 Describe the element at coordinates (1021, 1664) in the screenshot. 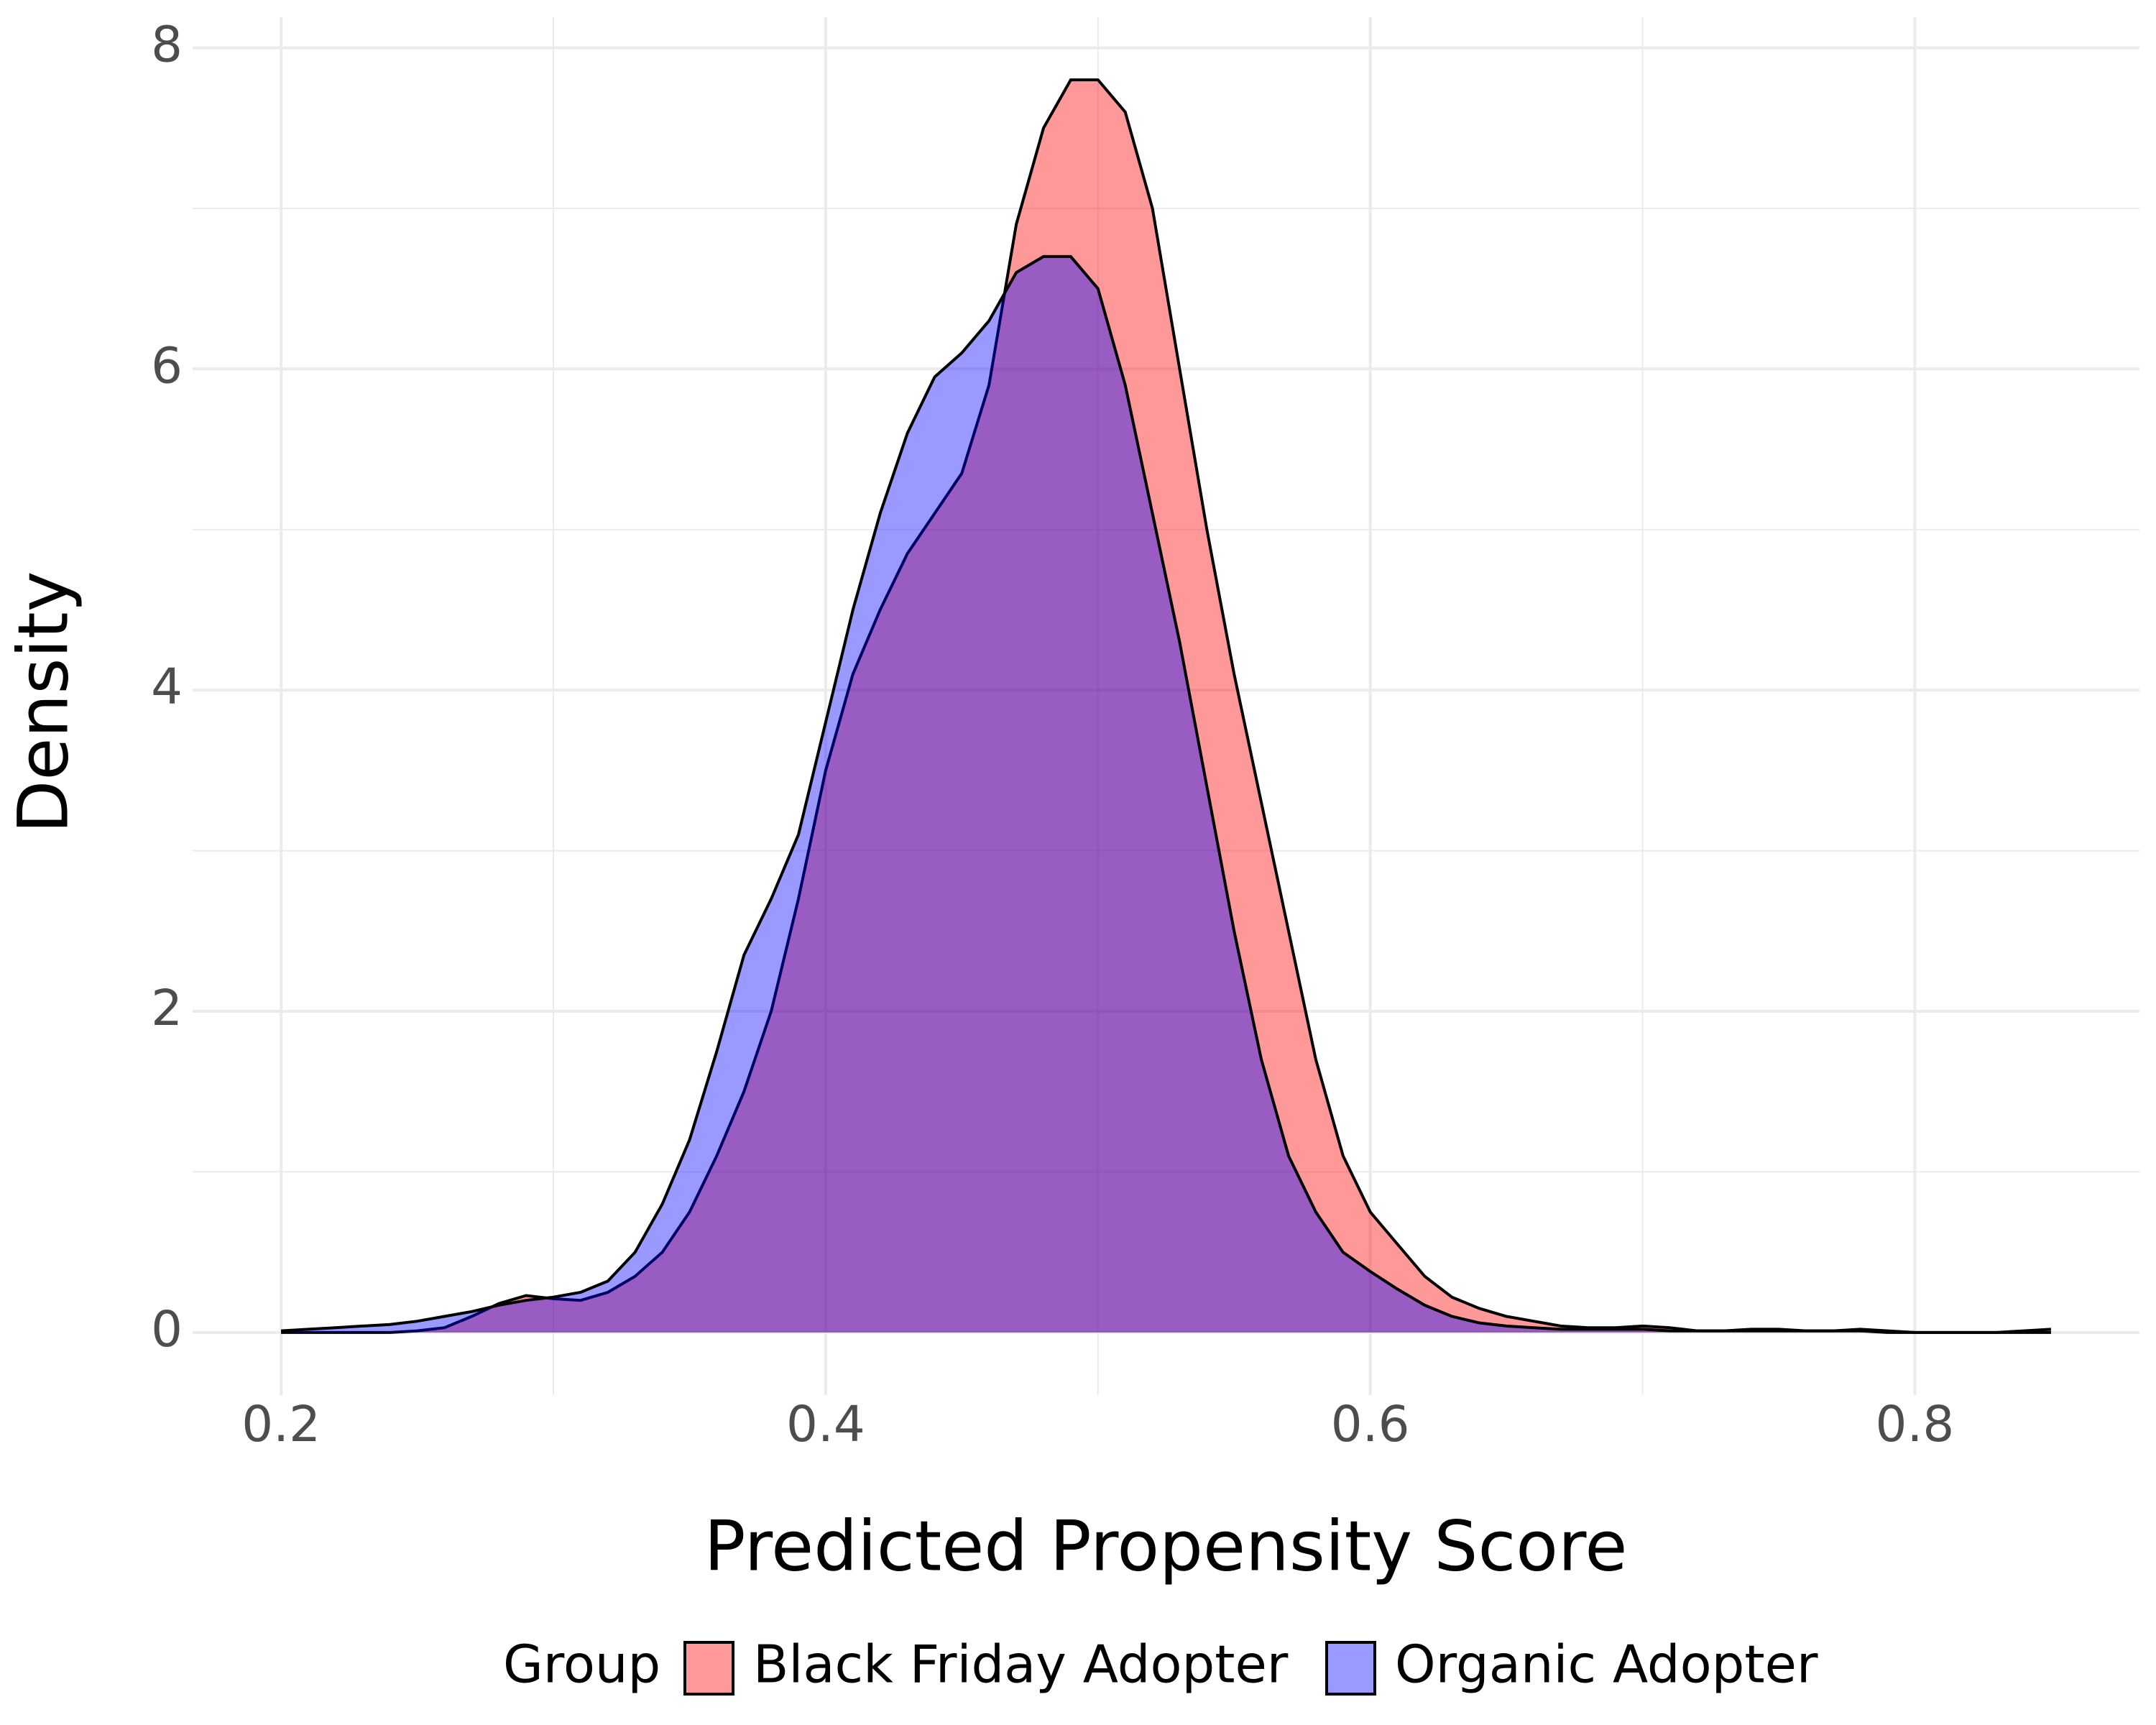

I see `legend-label: Black Friday Adopter` at that location.